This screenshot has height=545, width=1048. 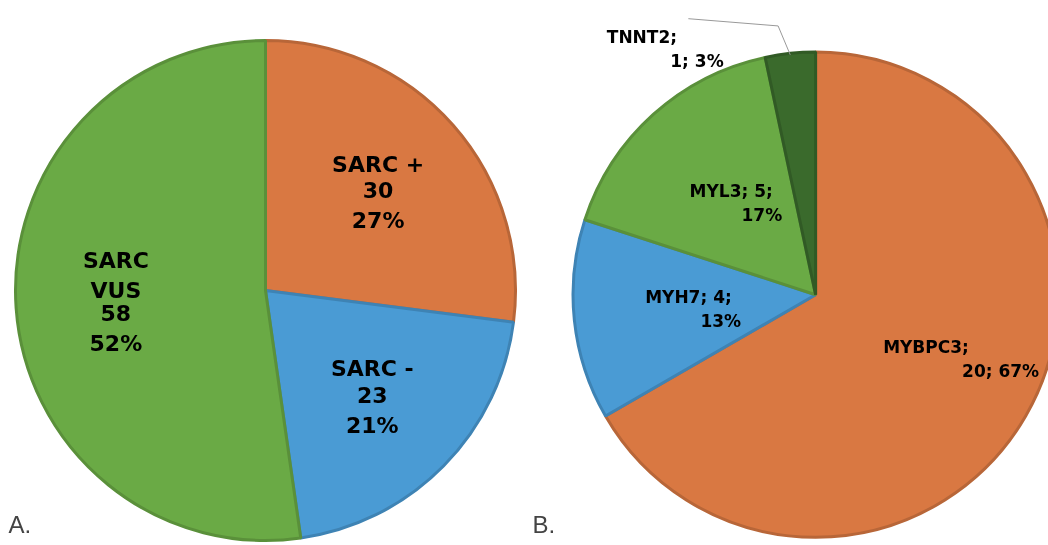 What do you see at coordinates (544, 524) in the screenshot?
I see `text: B.` at bounding box center [544, 524].